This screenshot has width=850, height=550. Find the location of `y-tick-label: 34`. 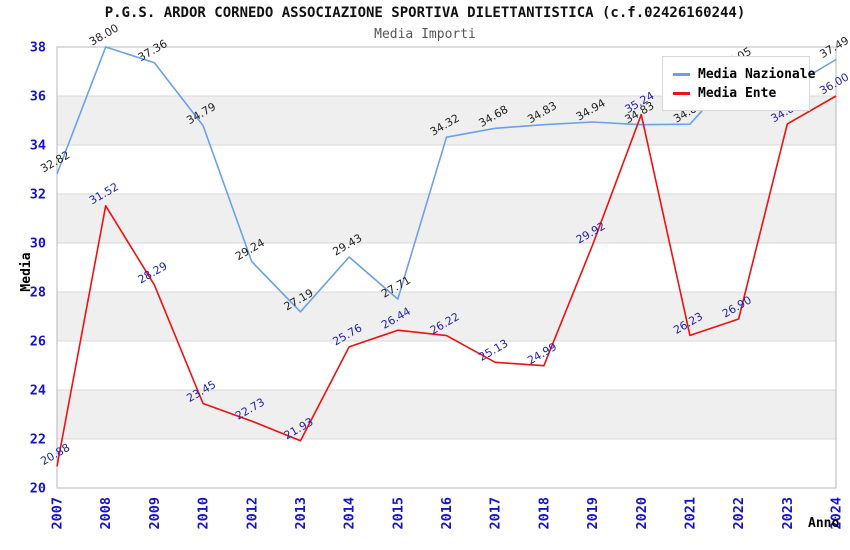

y-tick-label: 34 is located at coordinates (38, 146).